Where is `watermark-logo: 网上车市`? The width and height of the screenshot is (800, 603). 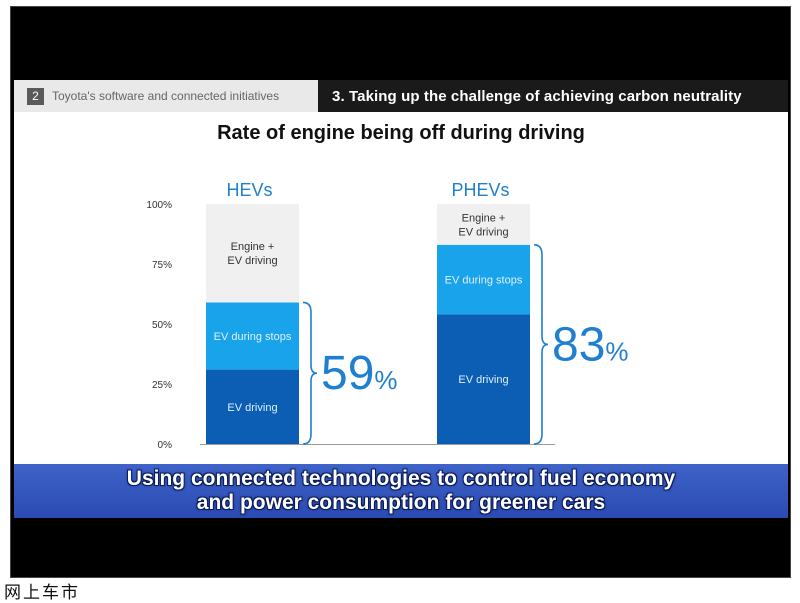 watermark-logo: 网上车市 is located at coordinates (42, 593).